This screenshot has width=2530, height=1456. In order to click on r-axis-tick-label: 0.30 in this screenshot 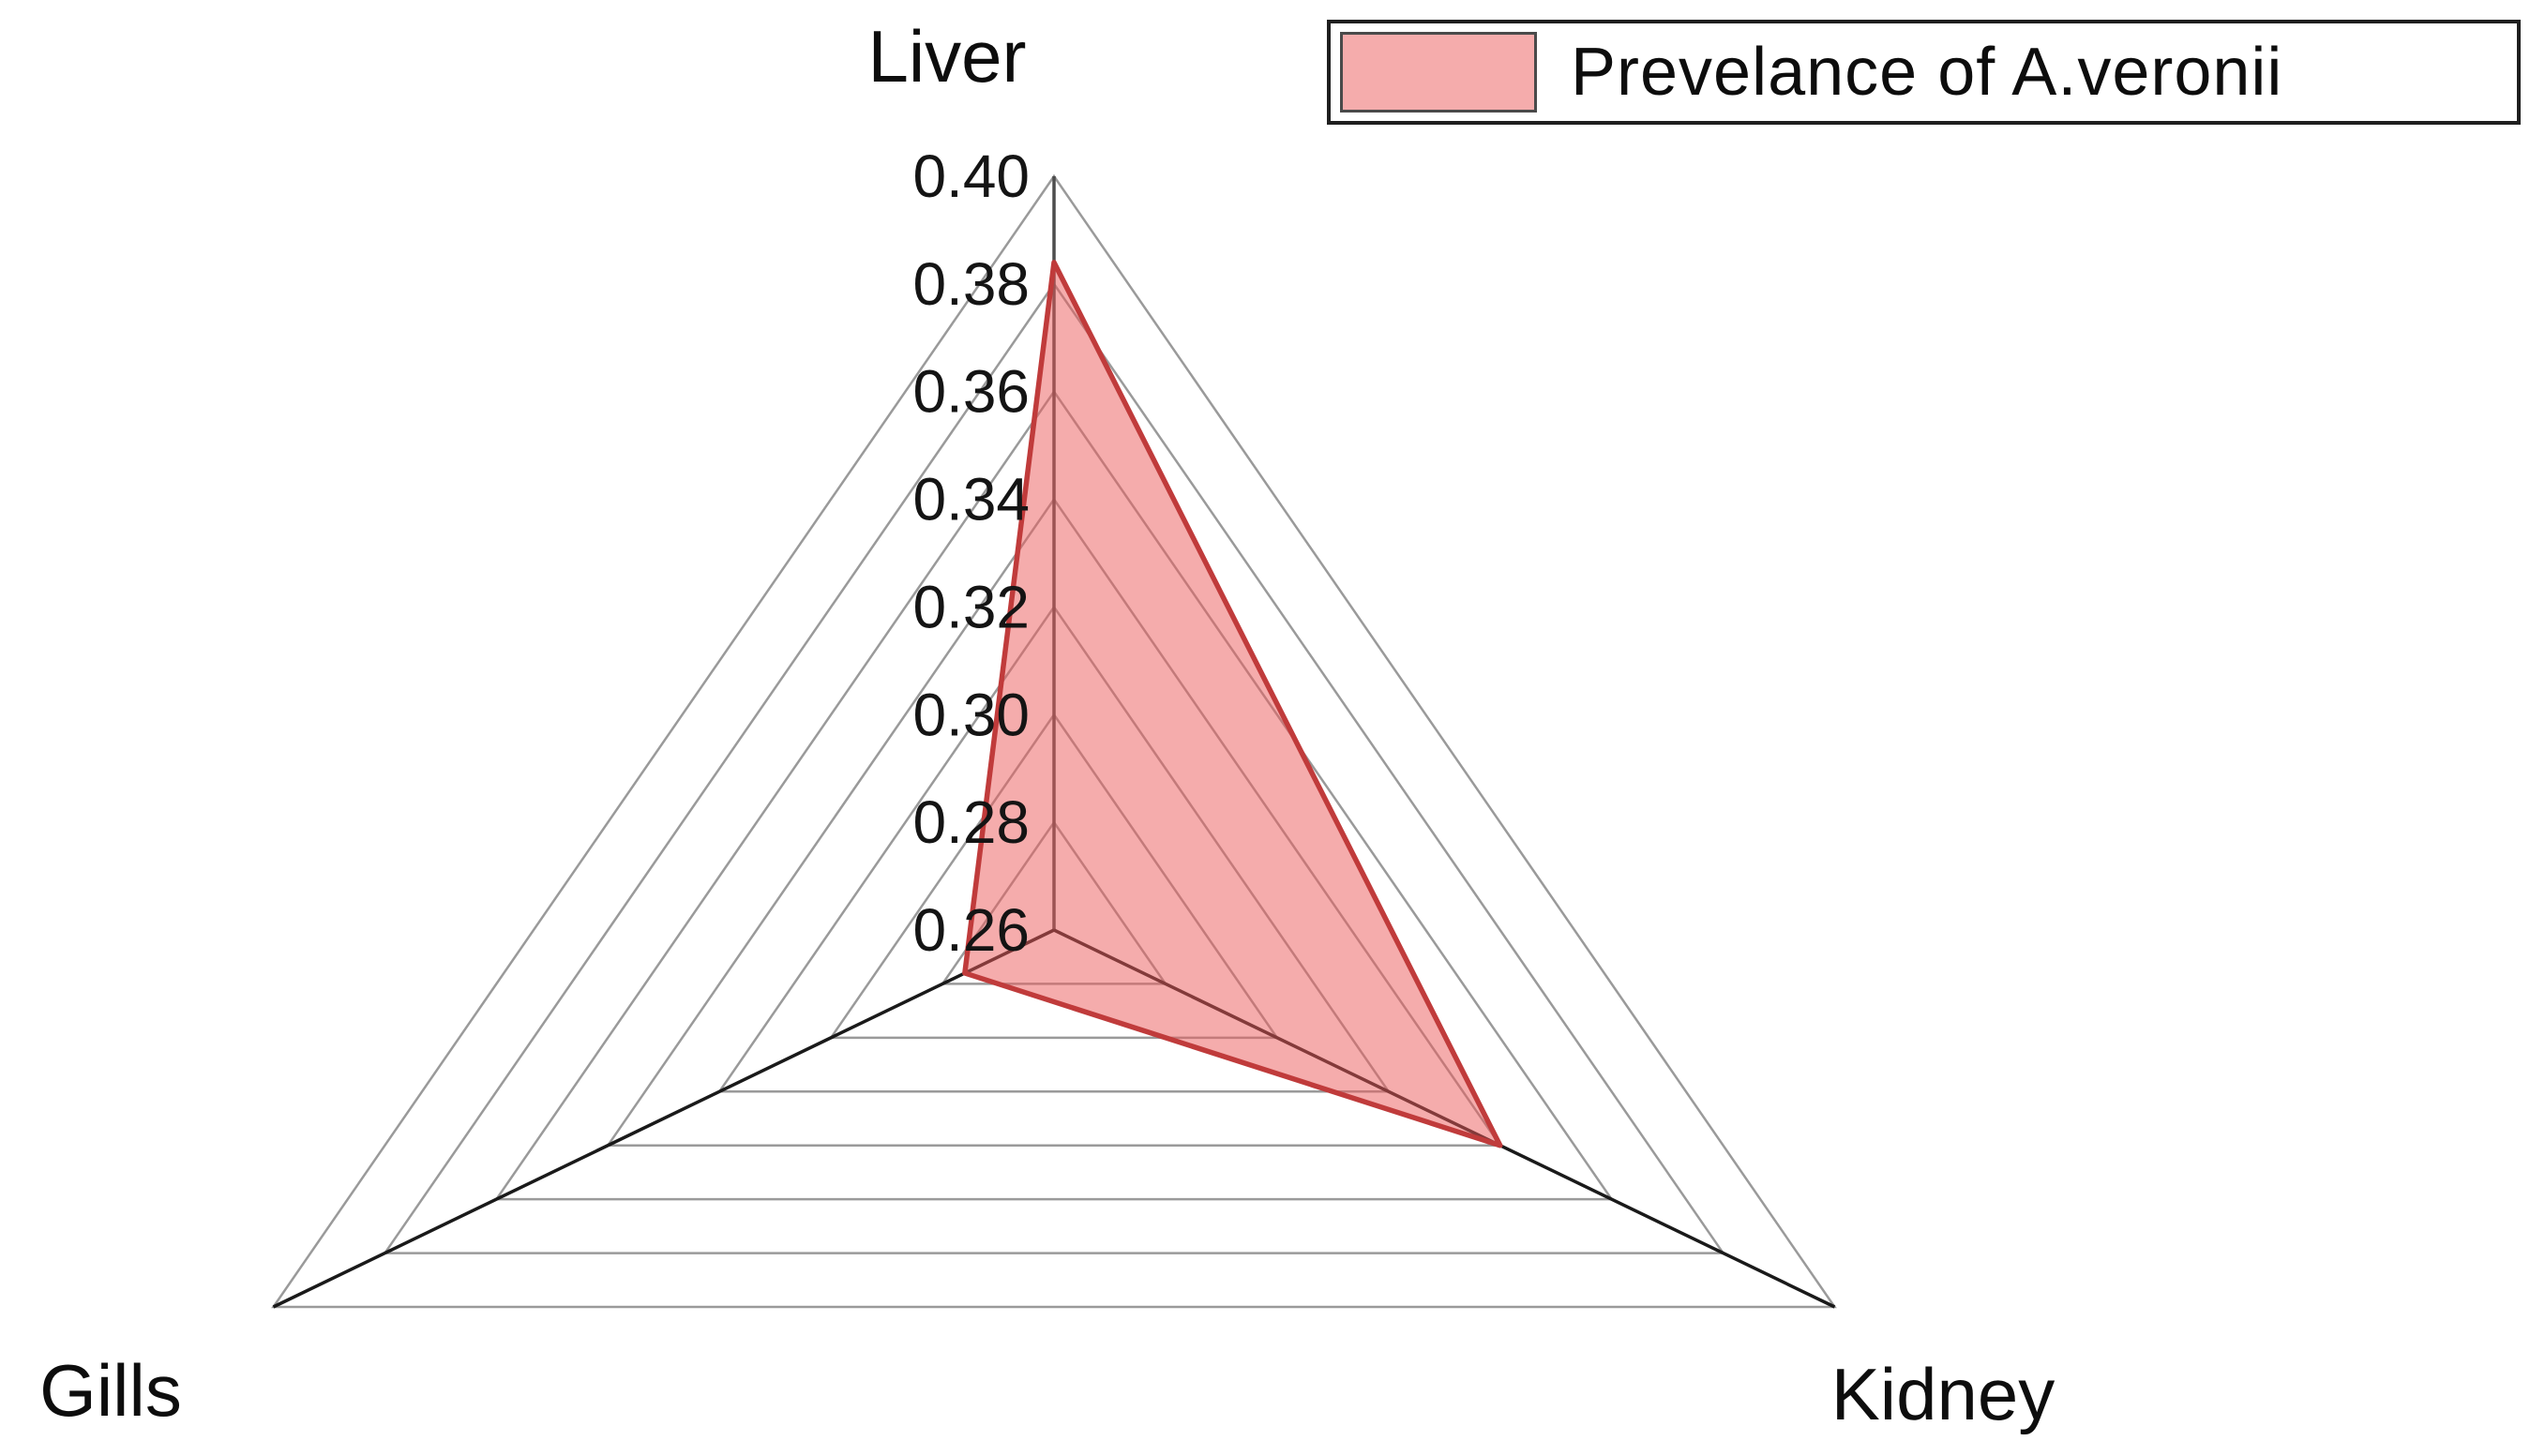, I will do `click(971, 714)`.